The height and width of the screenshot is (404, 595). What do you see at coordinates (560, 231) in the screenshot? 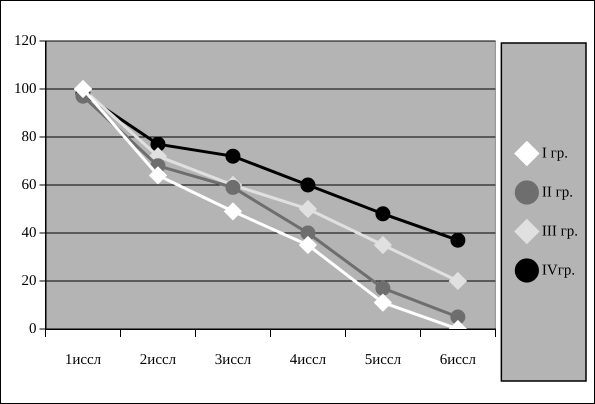
I see `legend-label: III гр.` at bounding box center [560, 231].